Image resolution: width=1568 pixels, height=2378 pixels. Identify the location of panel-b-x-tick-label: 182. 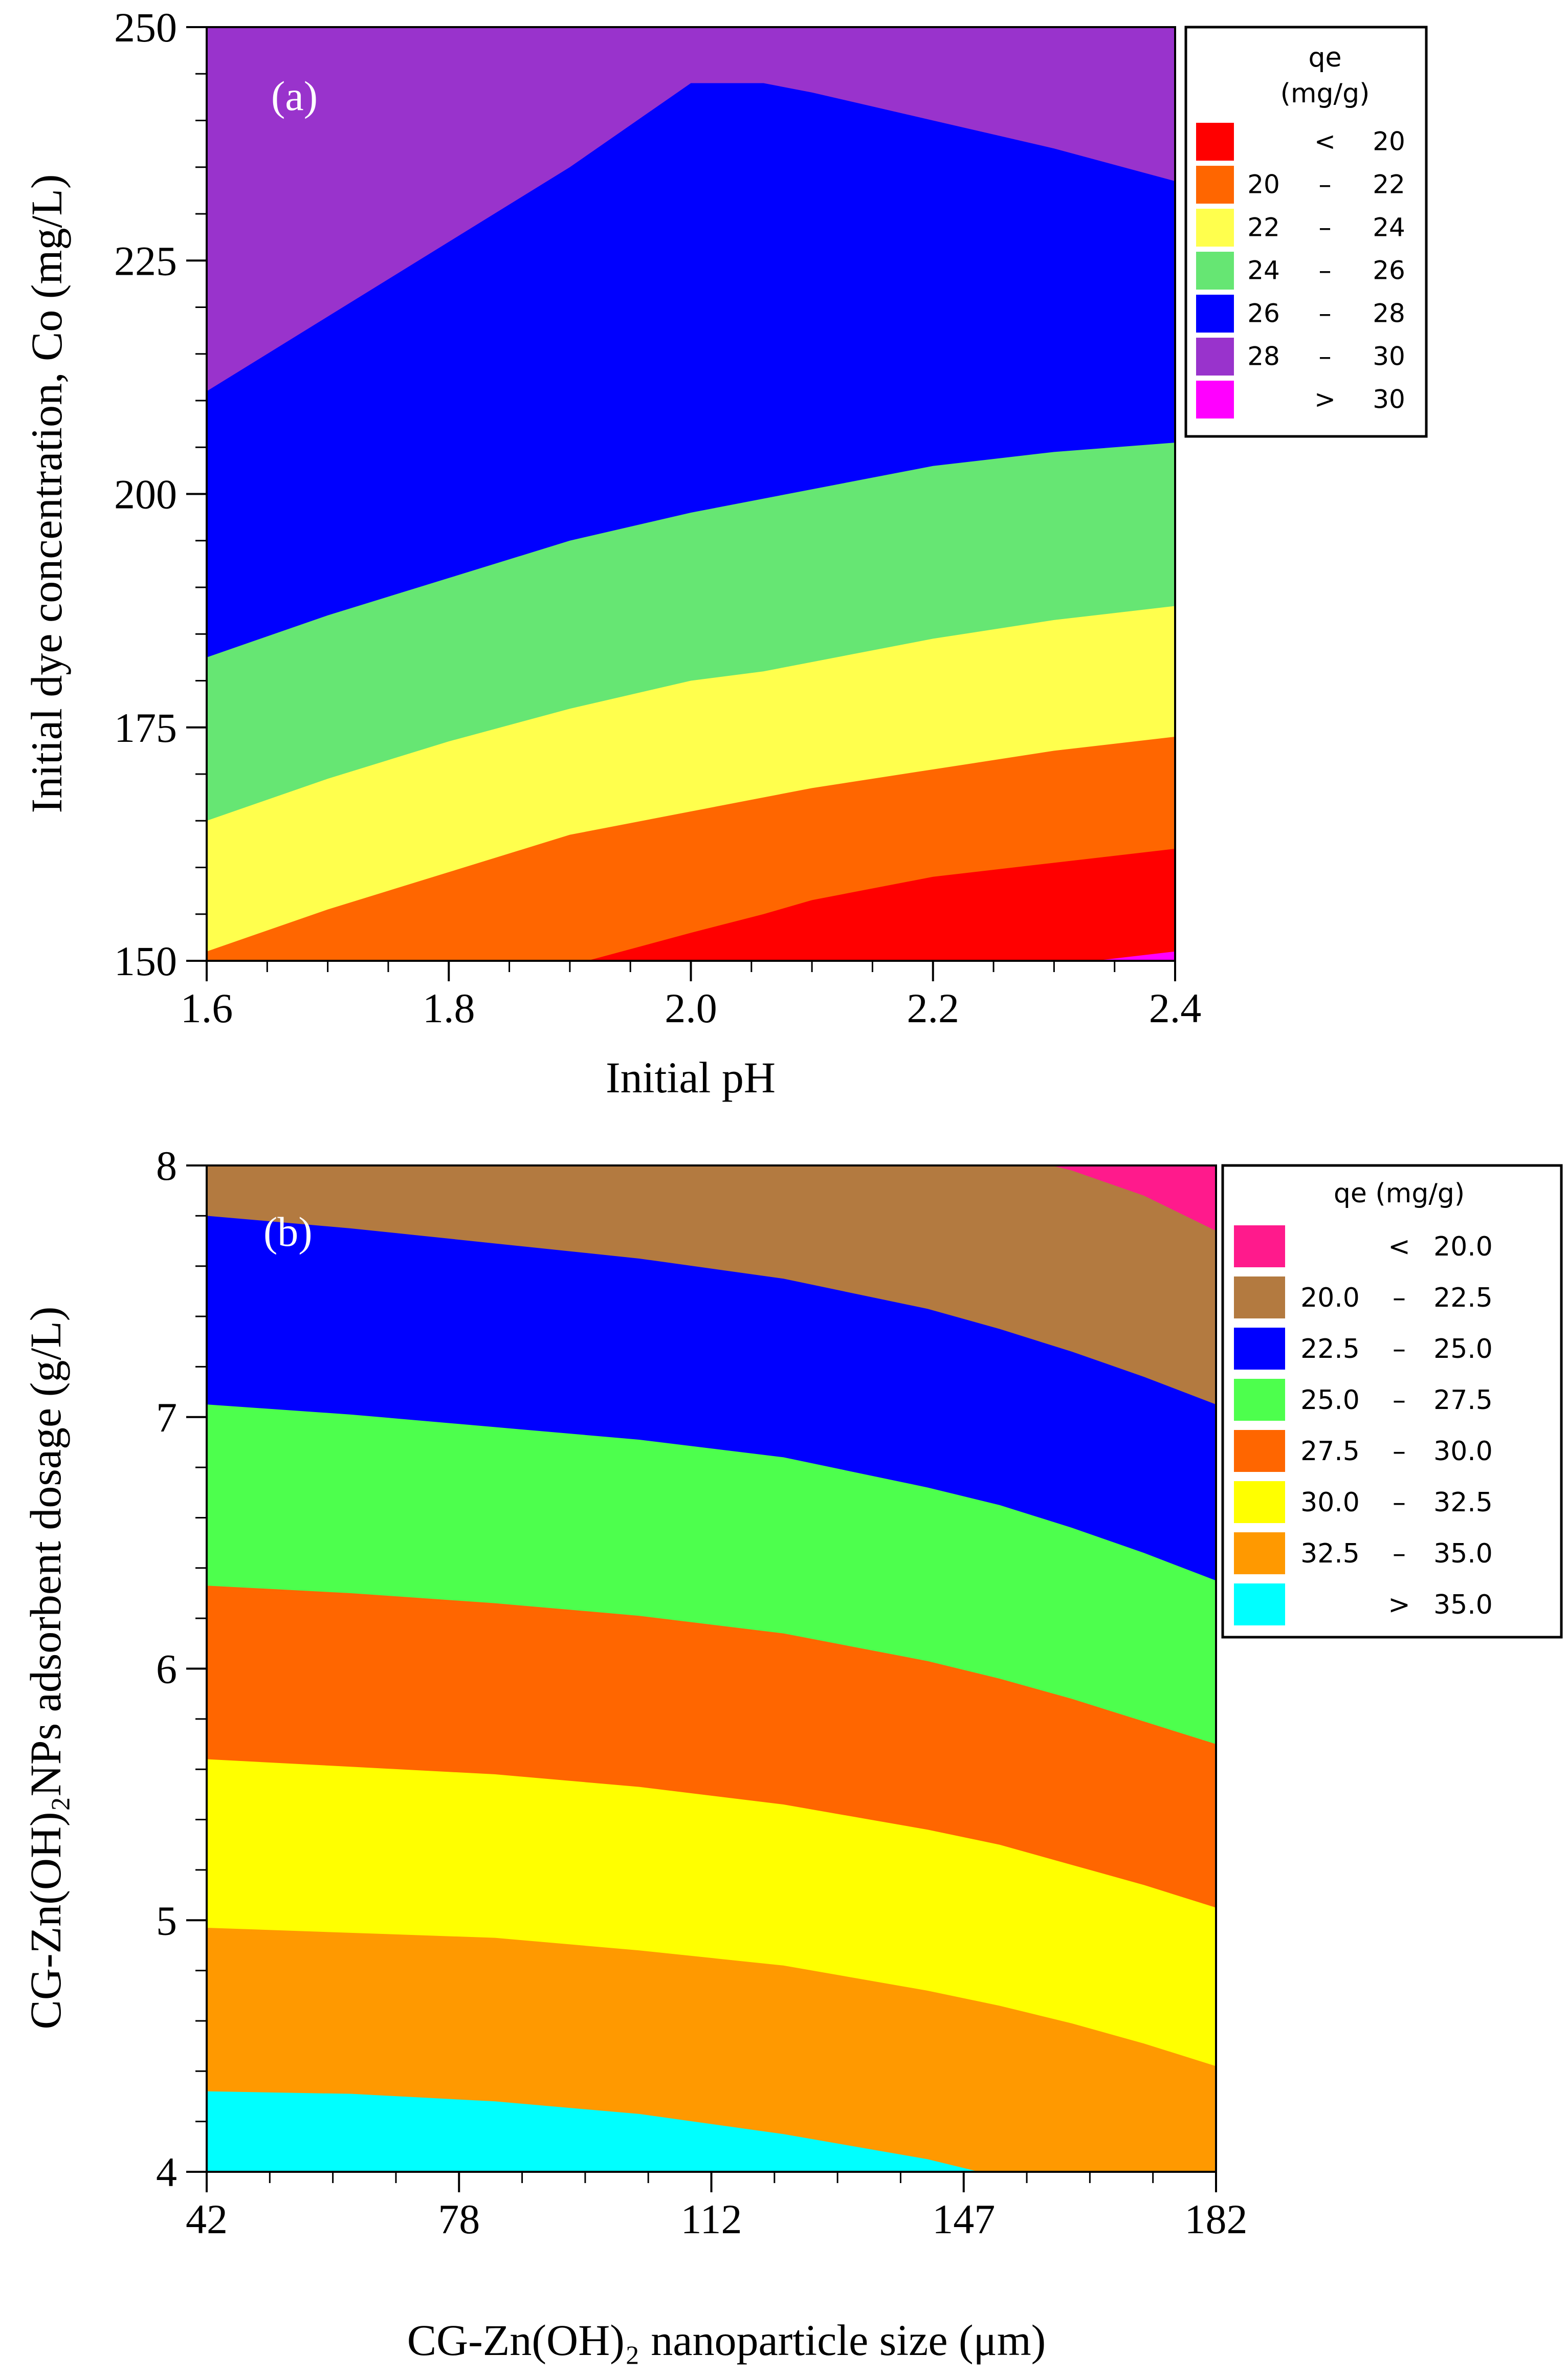
(1217, 2219).